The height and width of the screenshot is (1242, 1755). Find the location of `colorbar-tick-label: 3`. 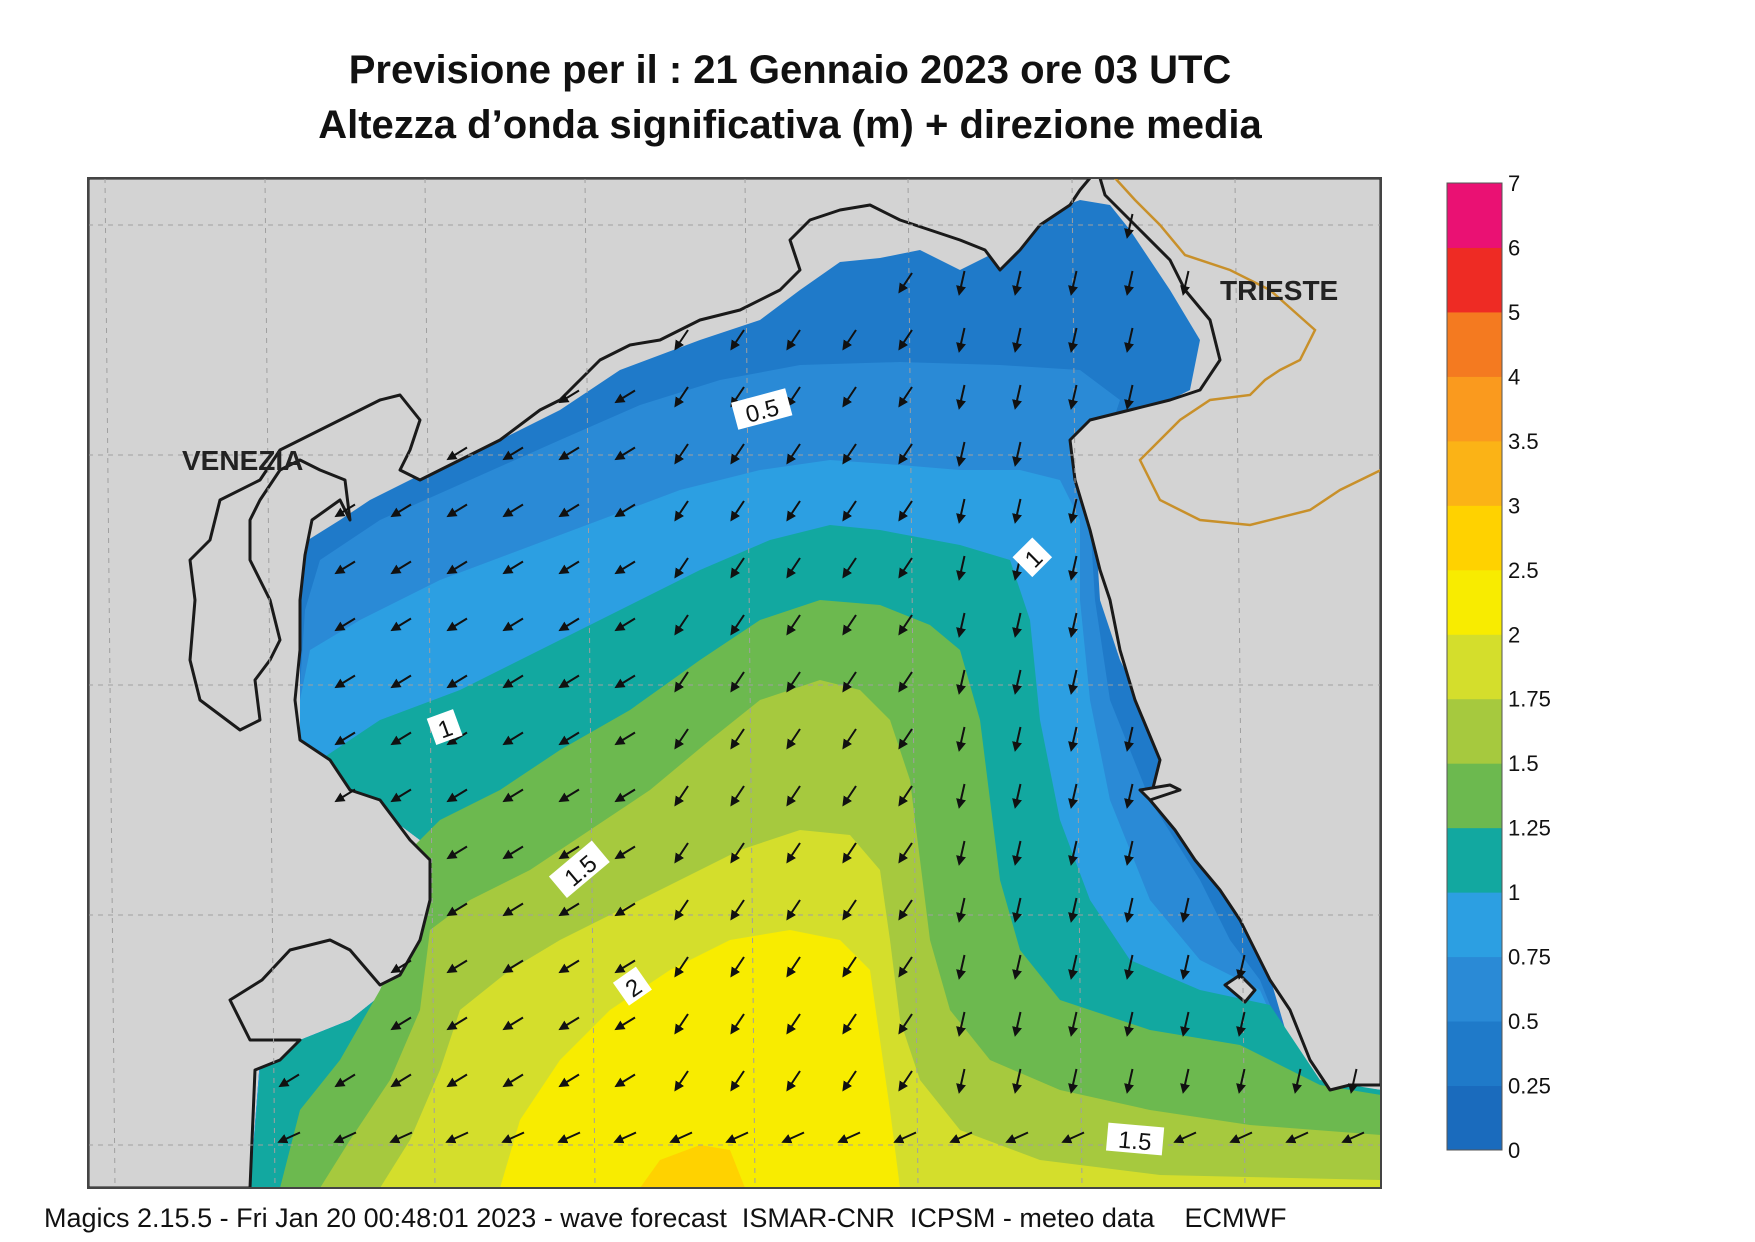

colorbar-tick-label: 3 is located at coordinates (1514, 505).